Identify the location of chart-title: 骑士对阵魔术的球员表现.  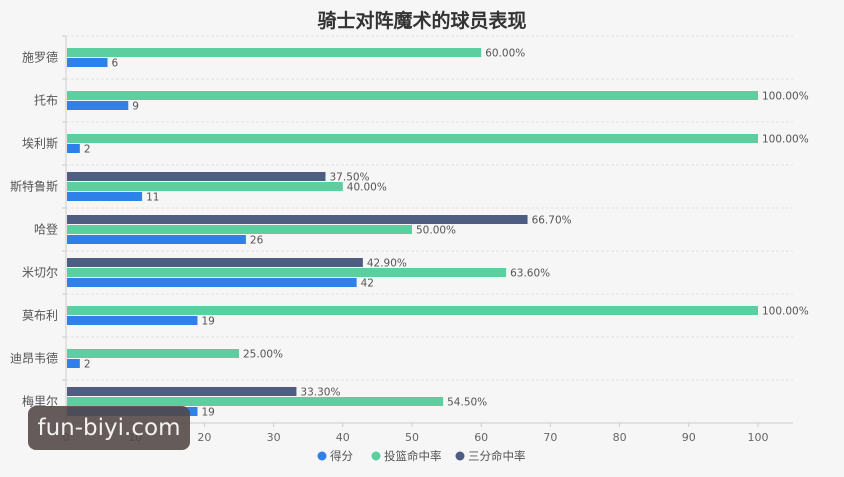
(422, 21).